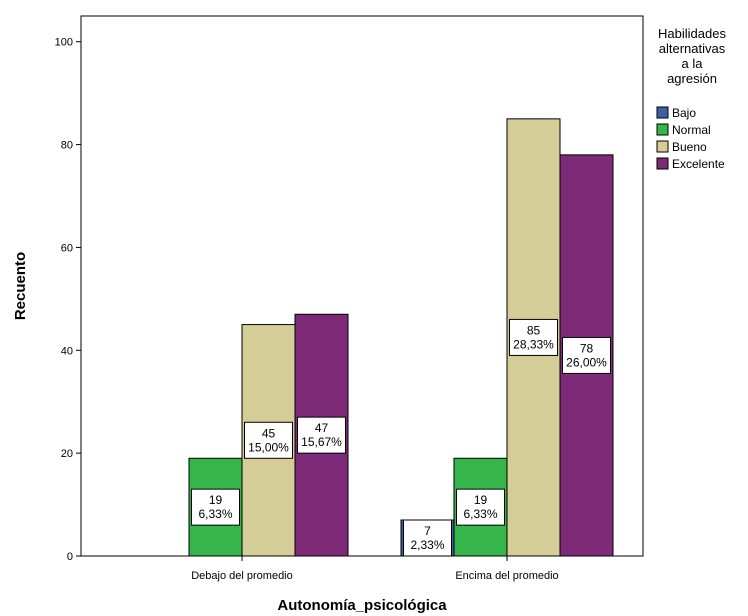 Image resolution: width=748 pixels, height=616 pixels. What do you see at coordinates (67, 146) in the screenshot?
I see `y-tick-label: 80` at bounding box center [67, 146].